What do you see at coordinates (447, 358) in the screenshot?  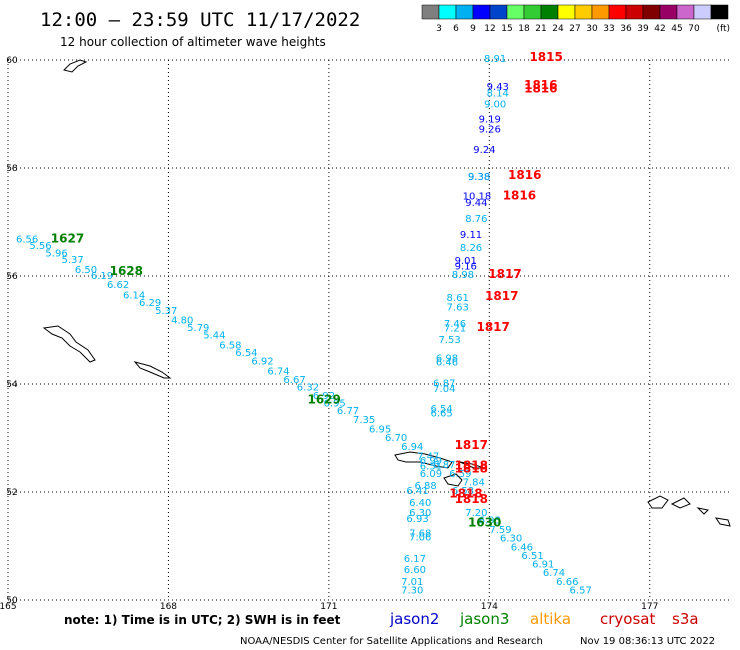 I see `swh-value: 6.98` at bounding box center [447, 358].